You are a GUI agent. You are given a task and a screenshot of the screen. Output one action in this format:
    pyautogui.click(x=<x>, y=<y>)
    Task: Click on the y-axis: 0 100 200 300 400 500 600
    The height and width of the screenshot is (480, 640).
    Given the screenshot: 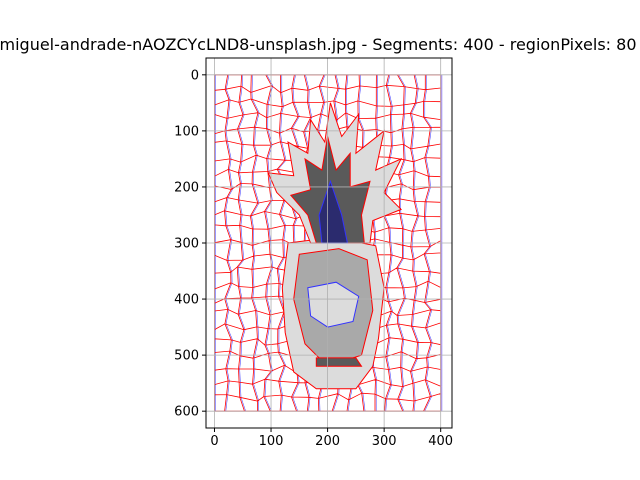 What is the action you would take?
    pyautogui.click(x=190, y=244)
    